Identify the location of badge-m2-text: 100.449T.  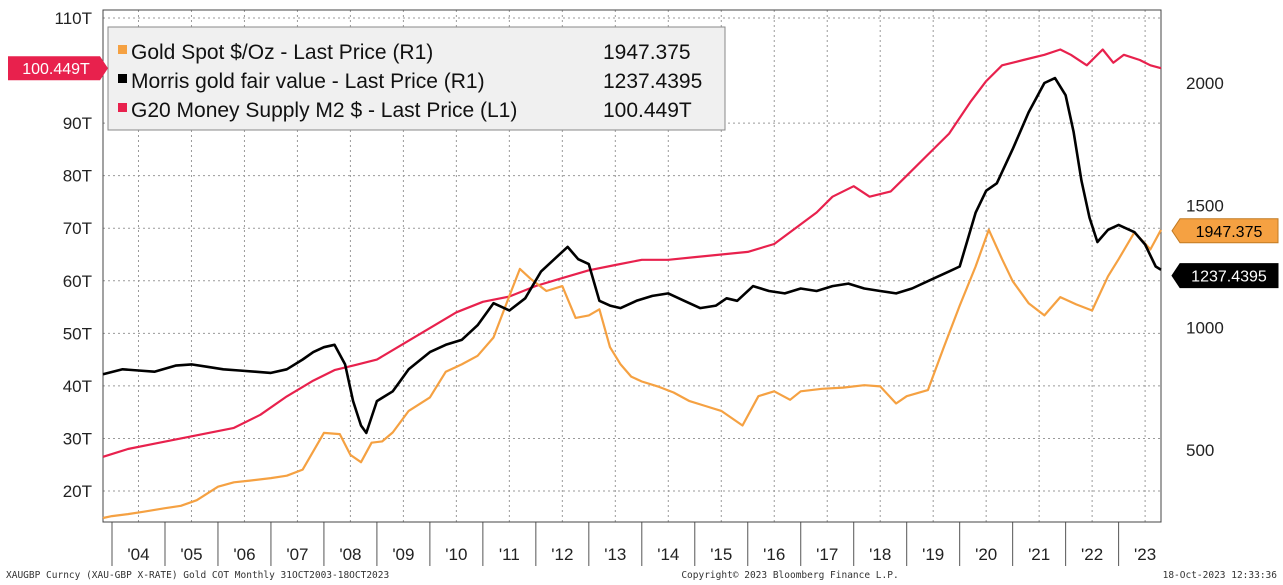
(56, 69).